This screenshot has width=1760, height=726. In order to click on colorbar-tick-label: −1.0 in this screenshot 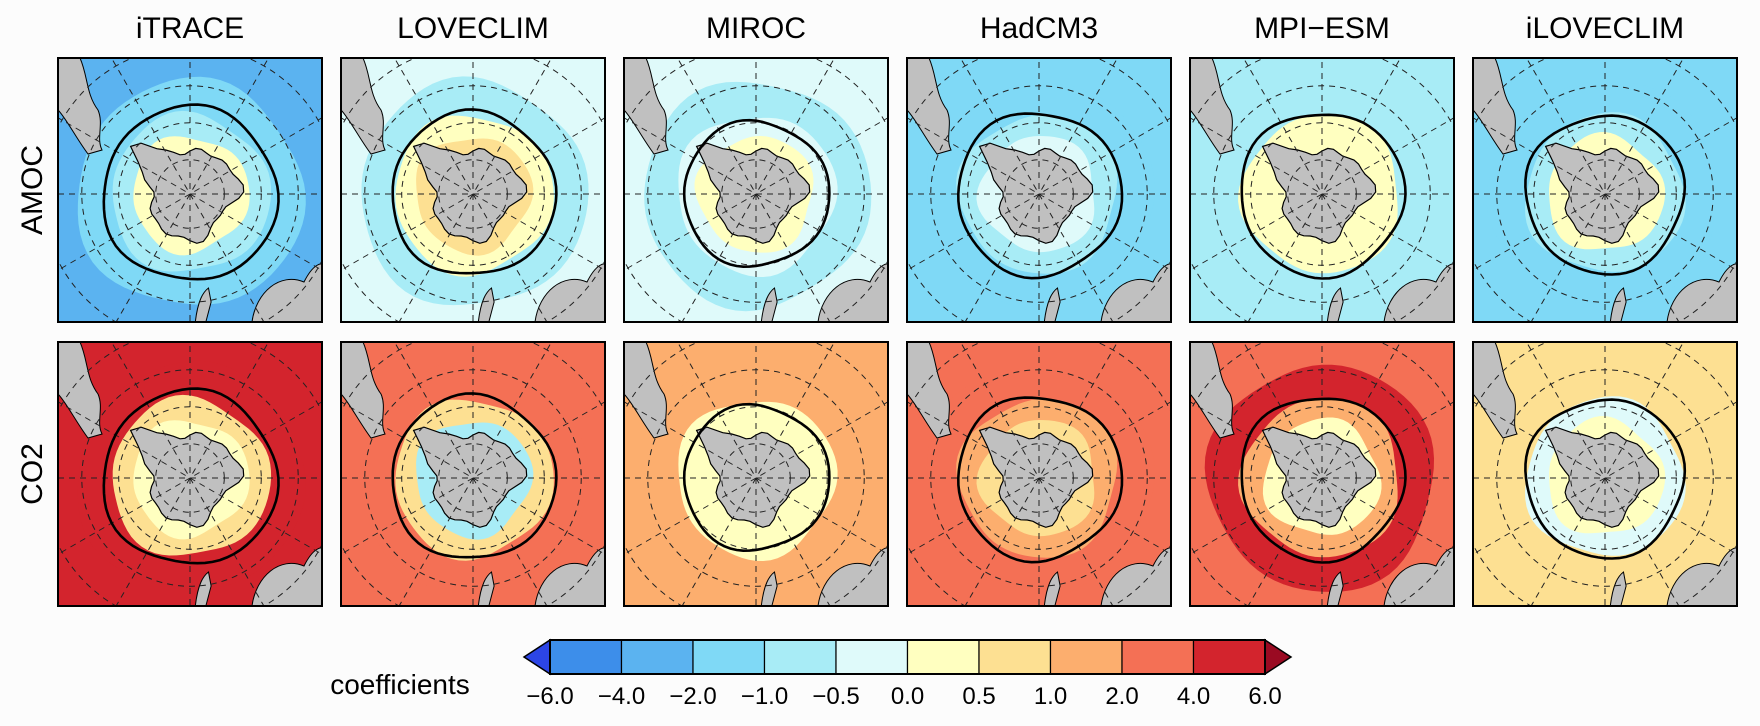, I will do `click(764, 696)`.